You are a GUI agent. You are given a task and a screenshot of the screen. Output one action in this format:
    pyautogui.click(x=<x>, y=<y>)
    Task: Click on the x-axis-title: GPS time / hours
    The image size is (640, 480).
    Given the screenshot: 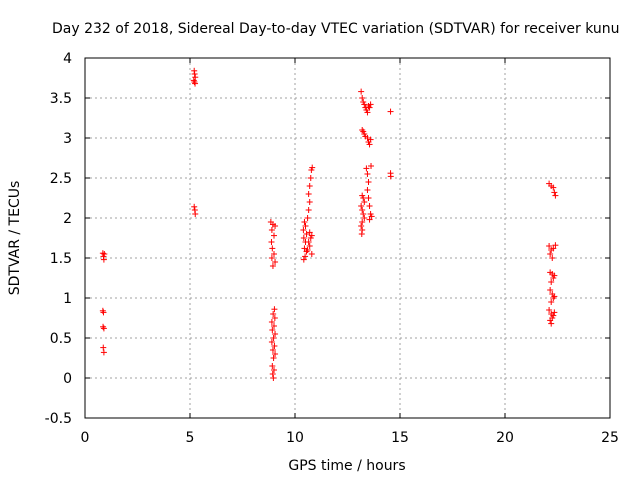 What is the action you would take?
    pyautogui.click(x=346, y=466)
    